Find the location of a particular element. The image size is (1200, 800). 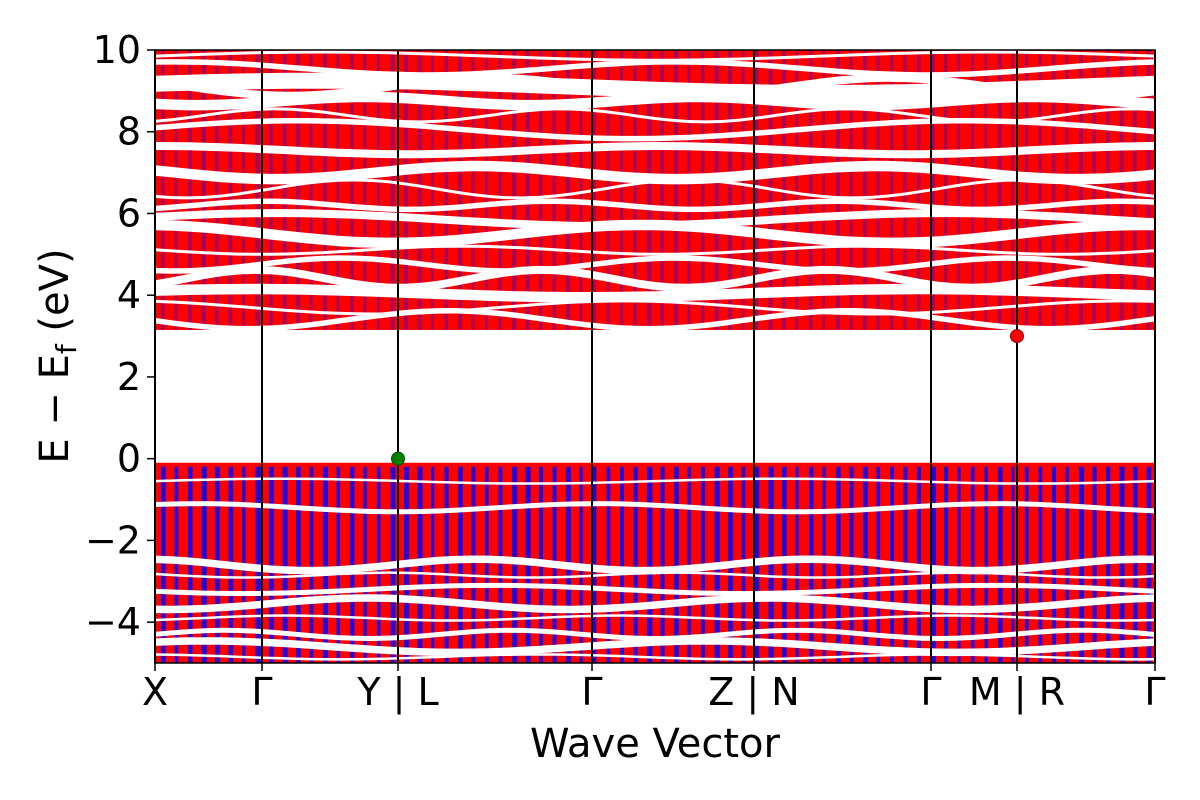

svg-text: E − Ef (eV) is located at coordinates (57, 355).